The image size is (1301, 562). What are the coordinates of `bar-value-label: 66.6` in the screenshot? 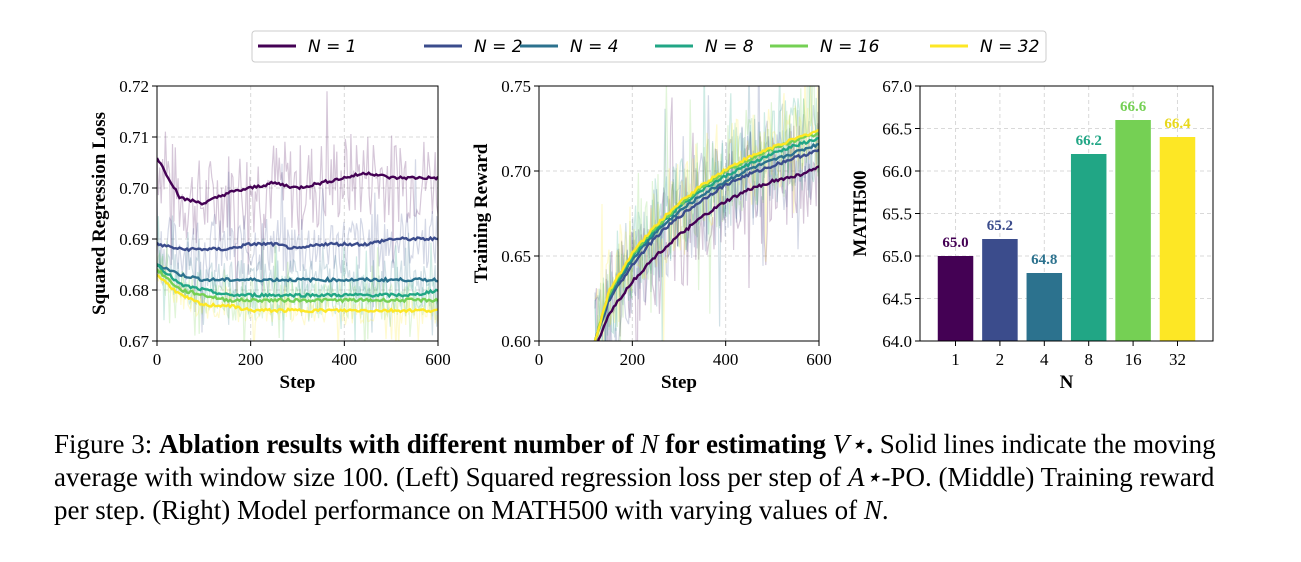 It's located at (1133, 107).